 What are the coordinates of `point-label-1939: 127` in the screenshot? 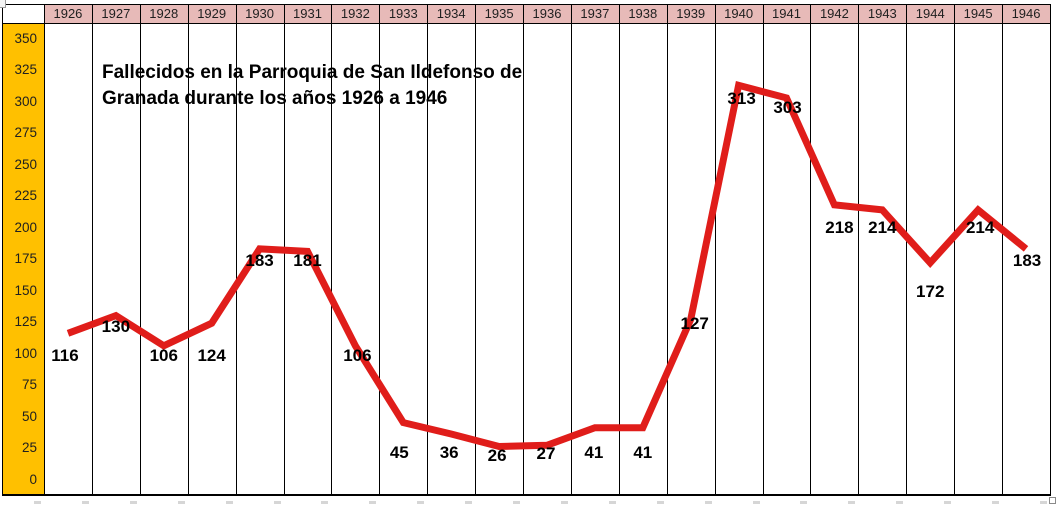 It's located at (694, 324).